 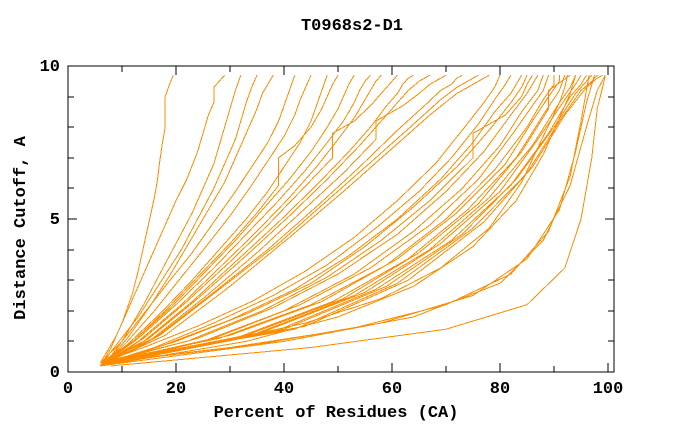 I want to click on chart-title: T0968s2-D1, so click(x=352, y=26).